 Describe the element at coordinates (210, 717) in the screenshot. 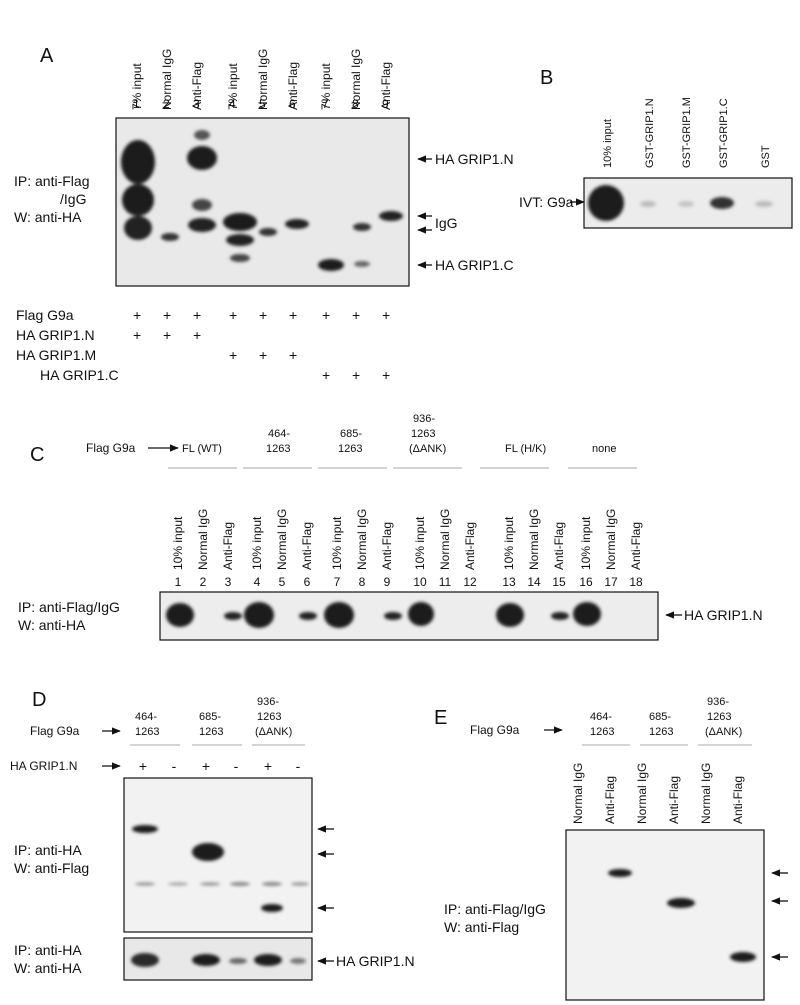

I see `panel-d-group-2-line-1: 685-` at that location.